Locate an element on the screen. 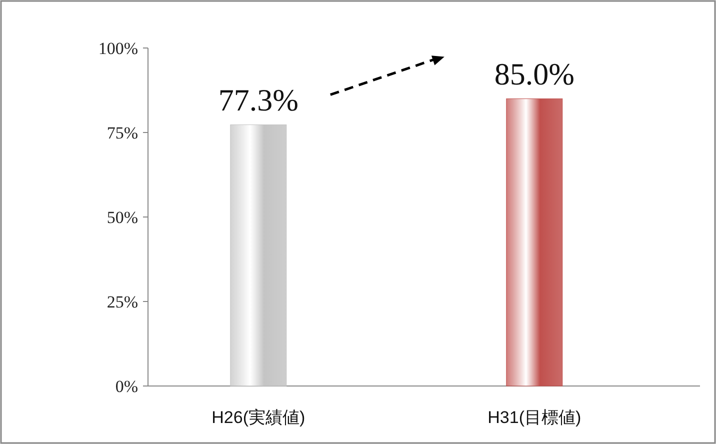 The width and height of the screenshot is (716, 444). x-tick-label: H31(目標値) is located at coordinates (535, 417).